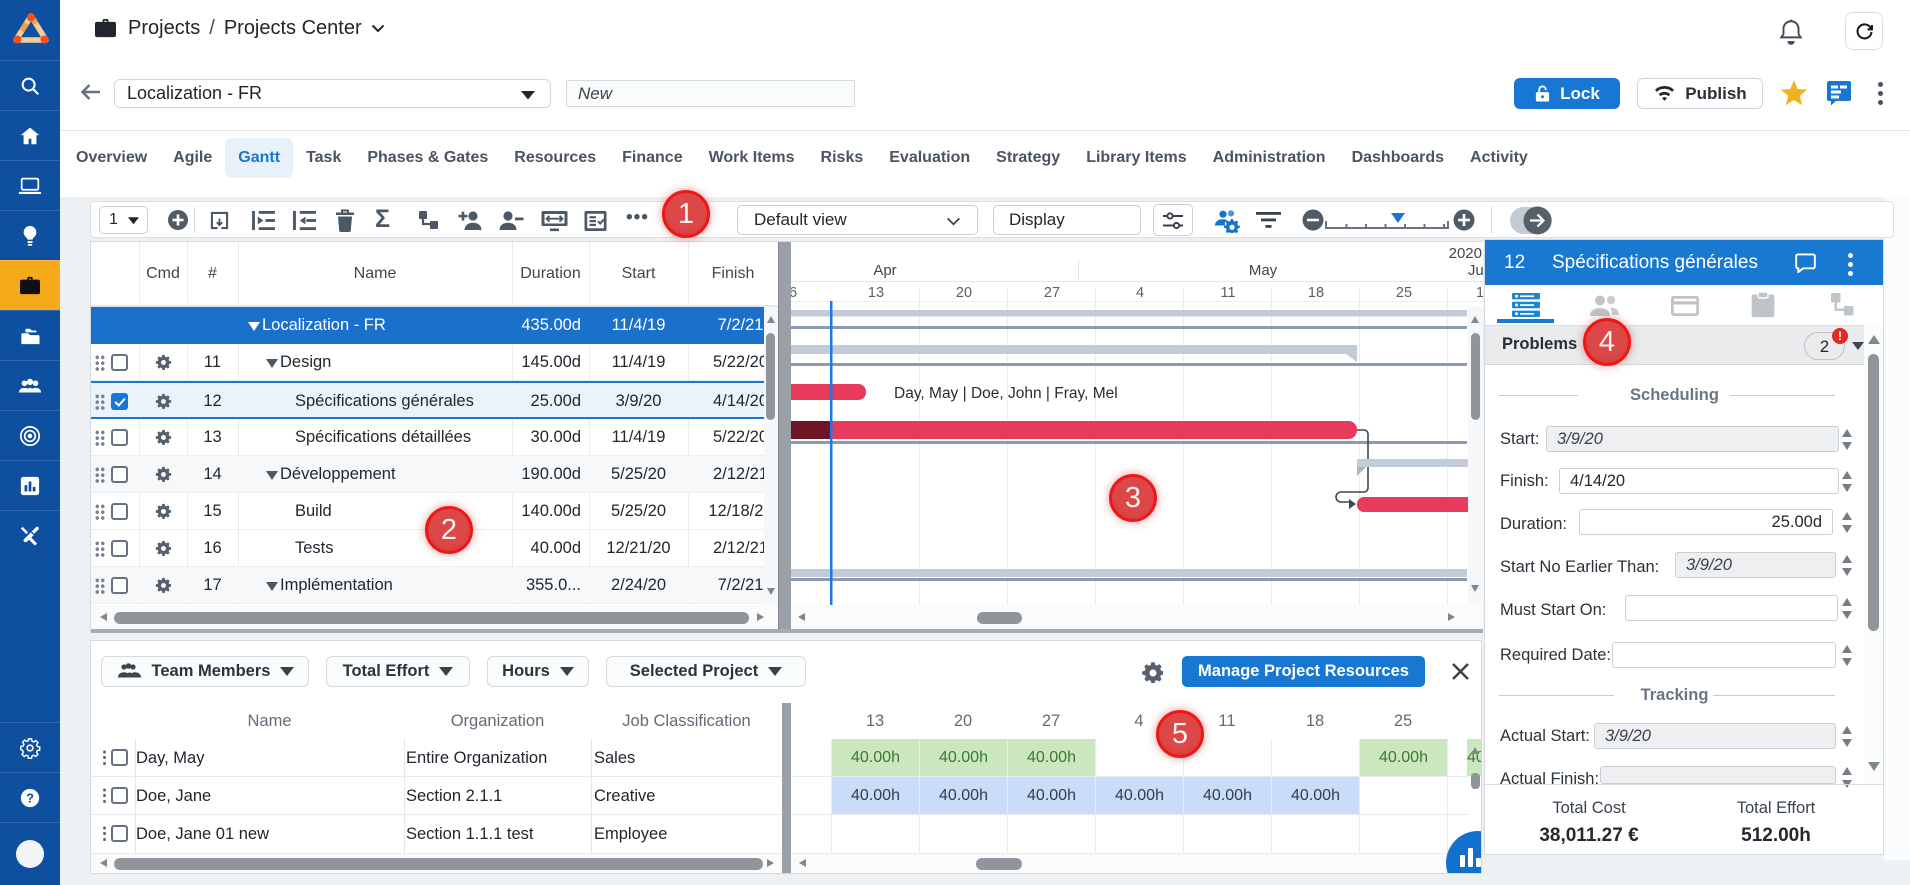 The height and width of the screenshot is (885, 1910). What do you see at coordinates (1006, 393) in the screenshot?
I see `svg-text:Day, May | Doe, John | Fray, M: Day, May | Doe, John | Fray, Mel` at bounding box center [1006, 393].